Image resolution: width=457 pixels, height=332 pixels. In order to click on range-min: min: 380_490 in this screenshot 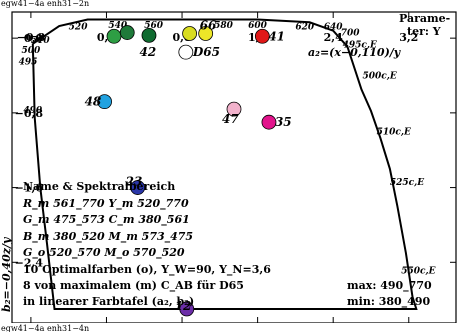, I will do `click(388, 302)`.